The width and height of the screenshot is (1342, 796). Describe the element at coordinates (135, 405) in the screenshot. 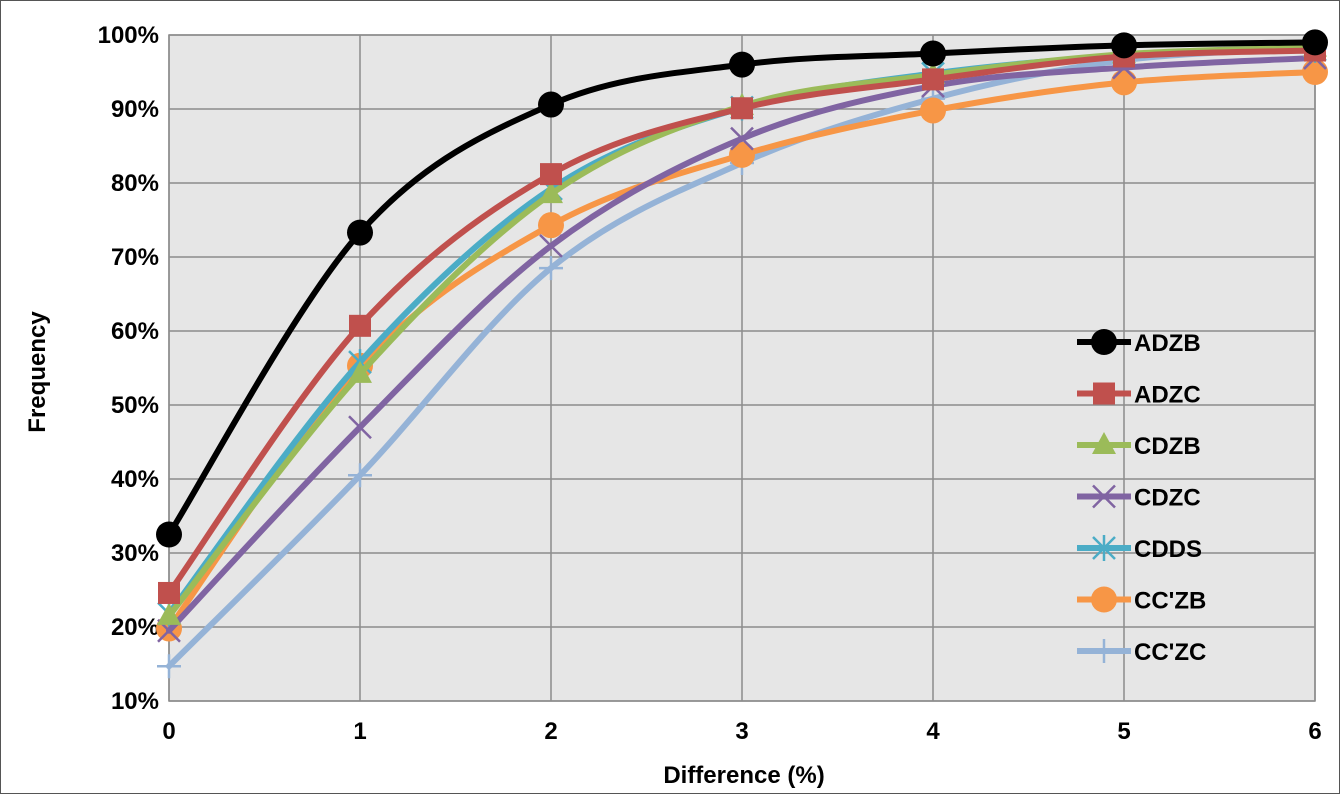

I see `y-tick-label: 50%` at that location.